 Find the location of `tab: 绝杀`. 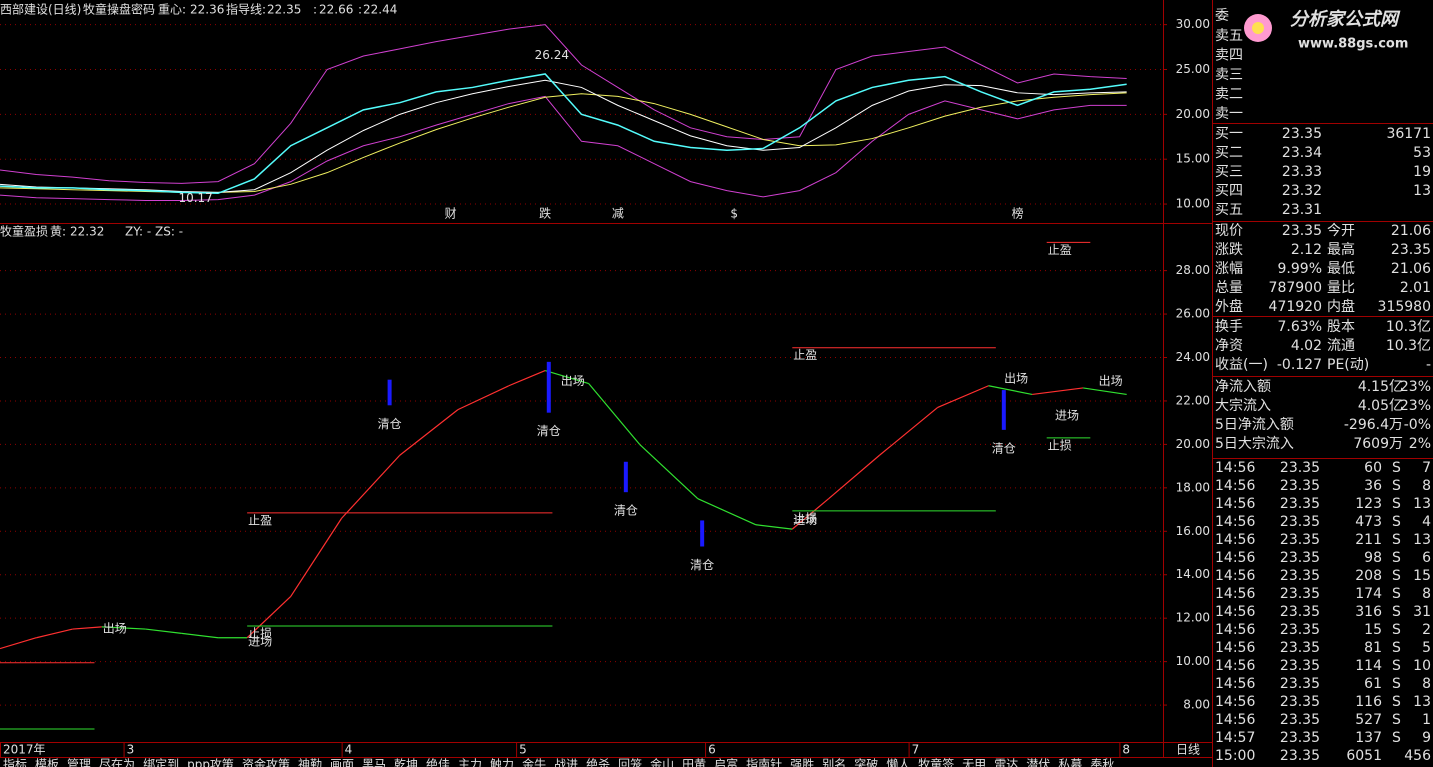

tab: 绝杀 is located at coordinates (598, 762).